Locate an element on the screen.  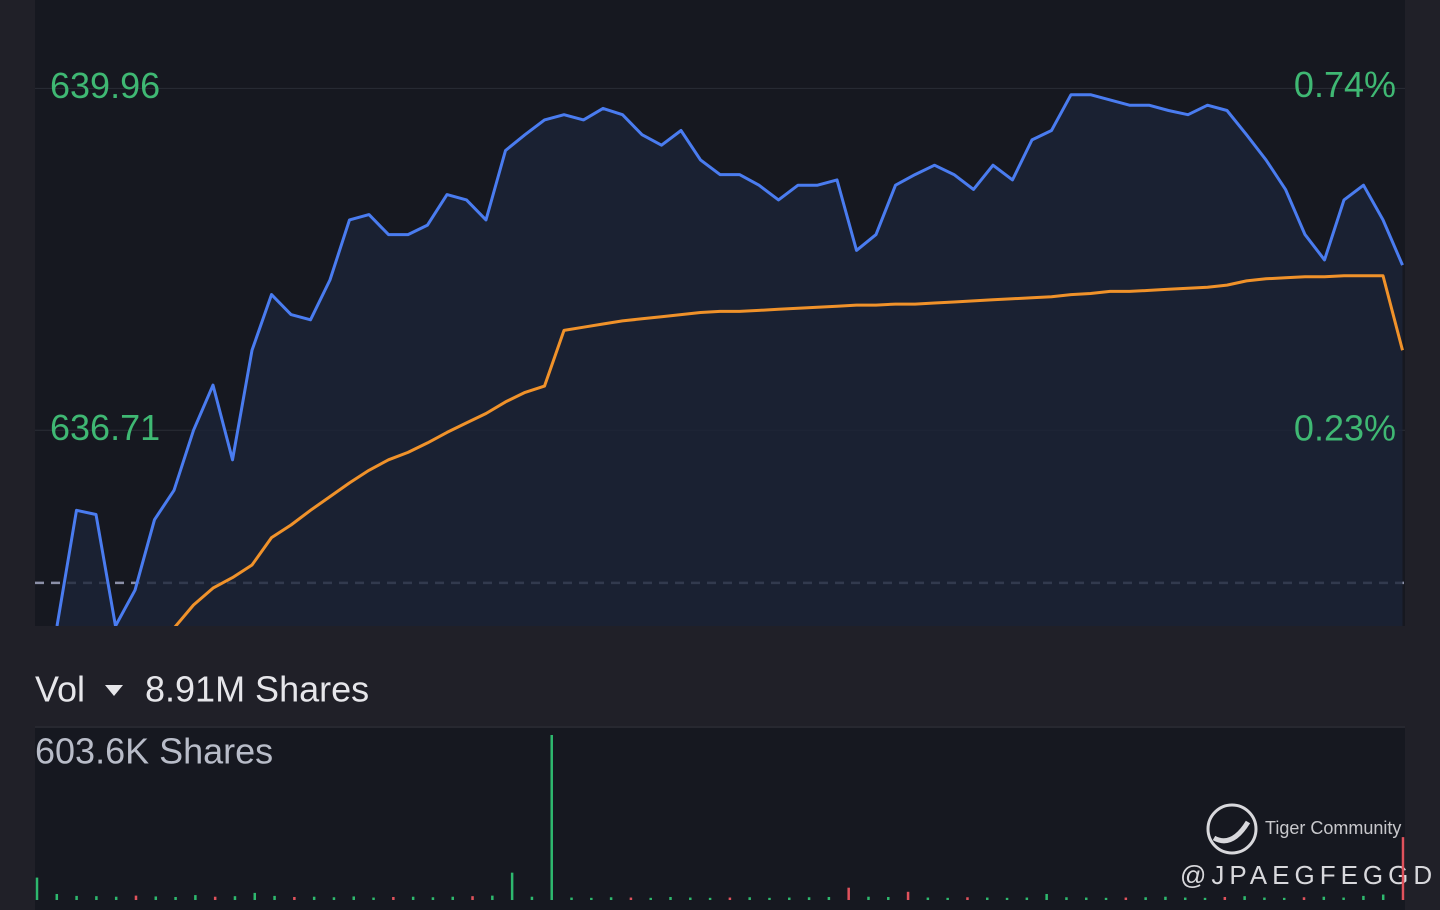
dropdown-arrow is located at coordinates (114, 690).